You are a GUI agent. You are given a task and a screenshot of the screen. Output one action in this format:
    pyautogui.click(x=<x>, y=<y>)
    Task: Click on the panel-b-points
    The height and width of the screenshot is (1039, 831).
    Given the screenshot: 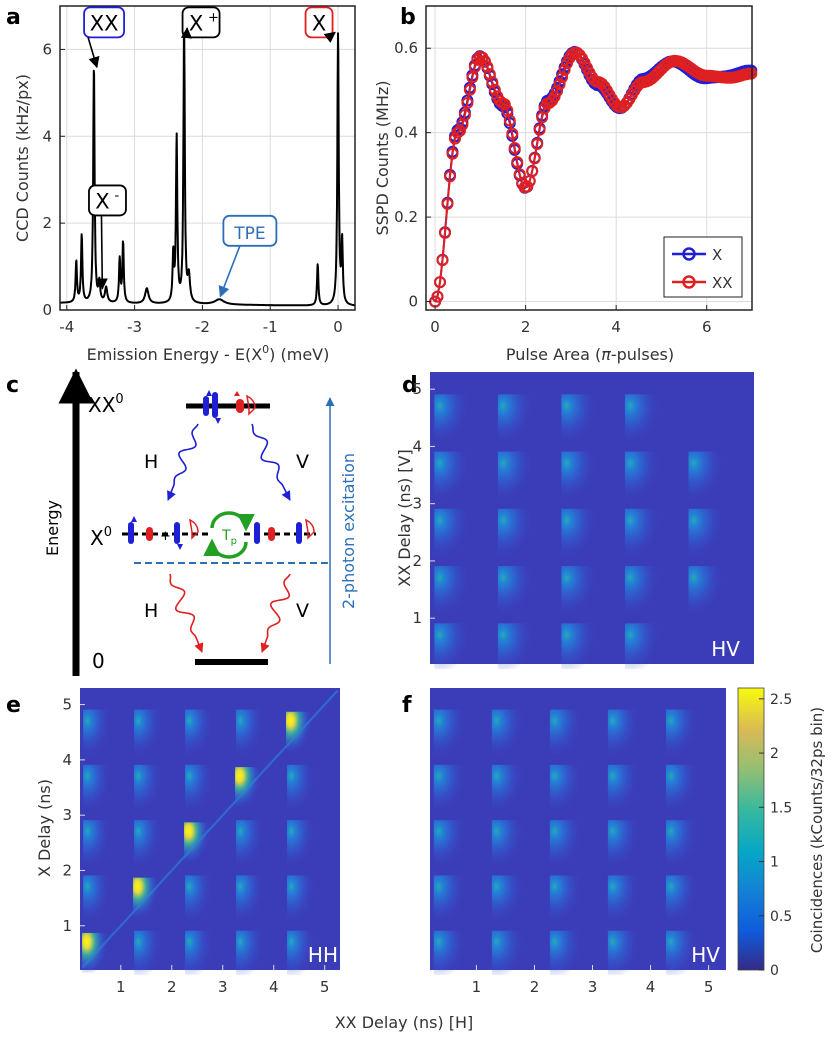 What is the action you would take?
    pyautogui.click(x=593, y=176)
    